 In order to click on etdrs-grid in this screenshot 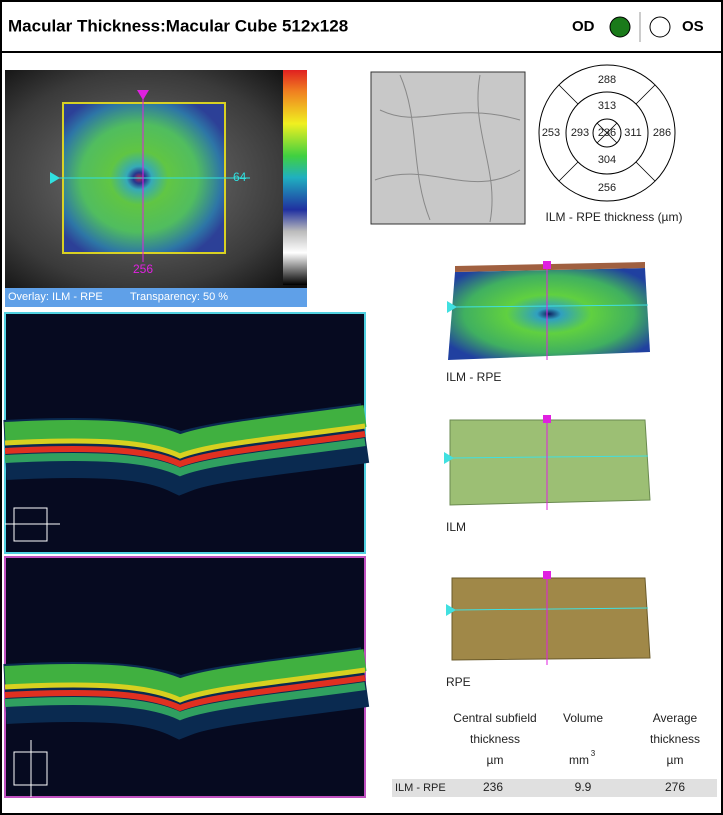, I will do `click(607, 133)`.